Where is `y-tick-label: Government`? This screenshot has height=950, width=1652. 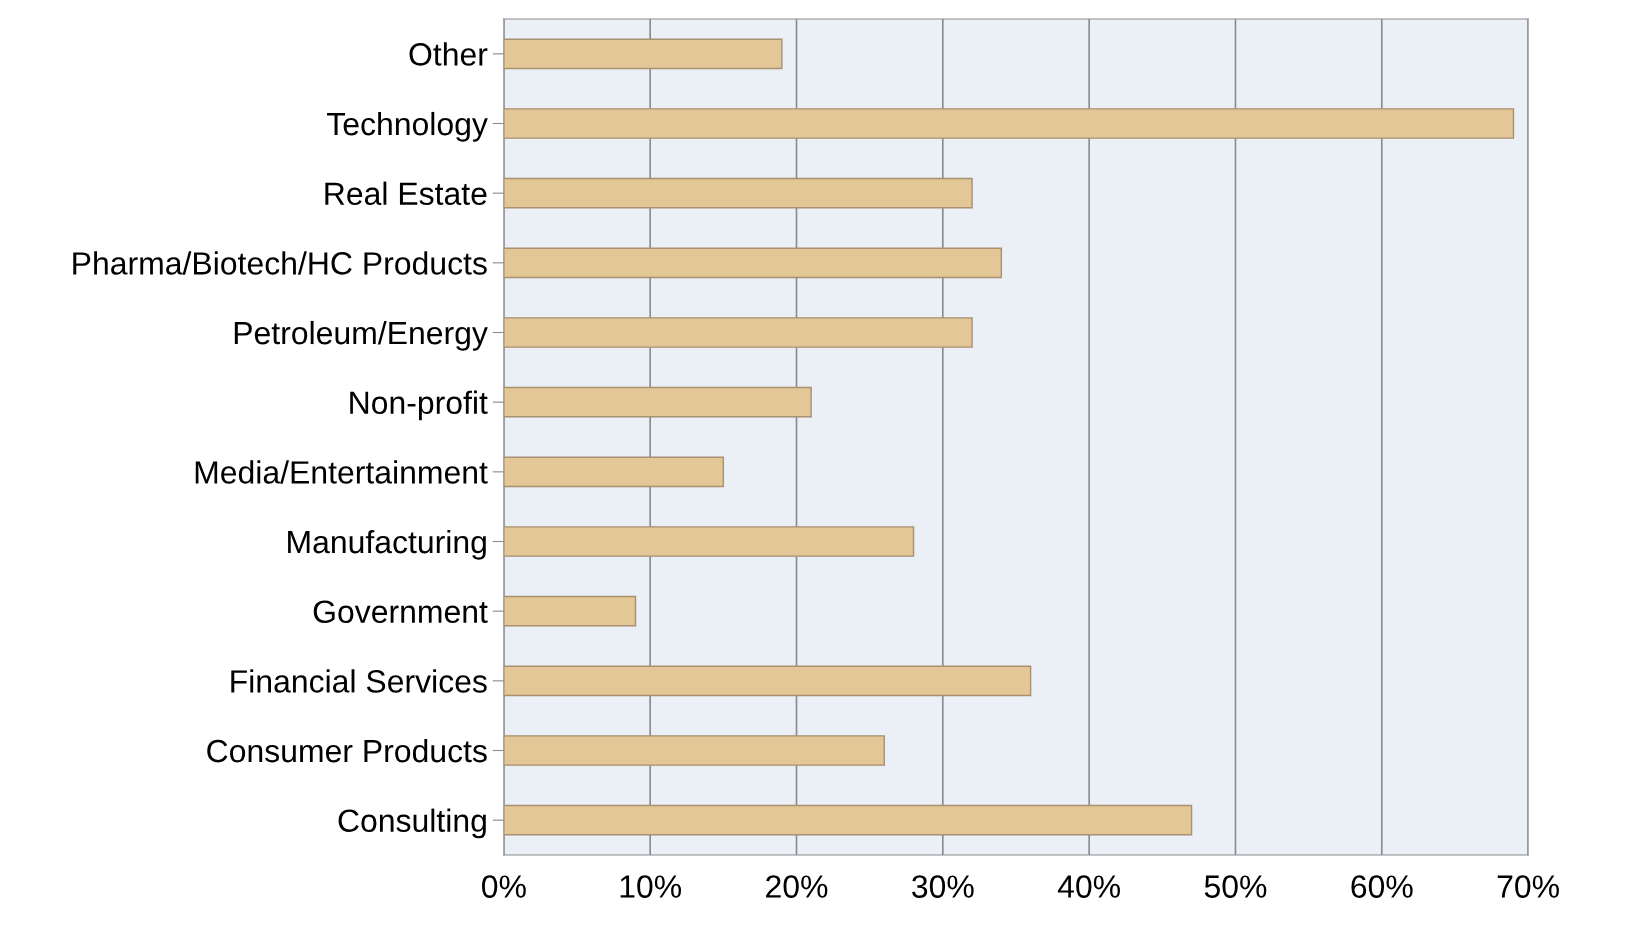
y-tick-label: Government is located at coordinates (400, 612).